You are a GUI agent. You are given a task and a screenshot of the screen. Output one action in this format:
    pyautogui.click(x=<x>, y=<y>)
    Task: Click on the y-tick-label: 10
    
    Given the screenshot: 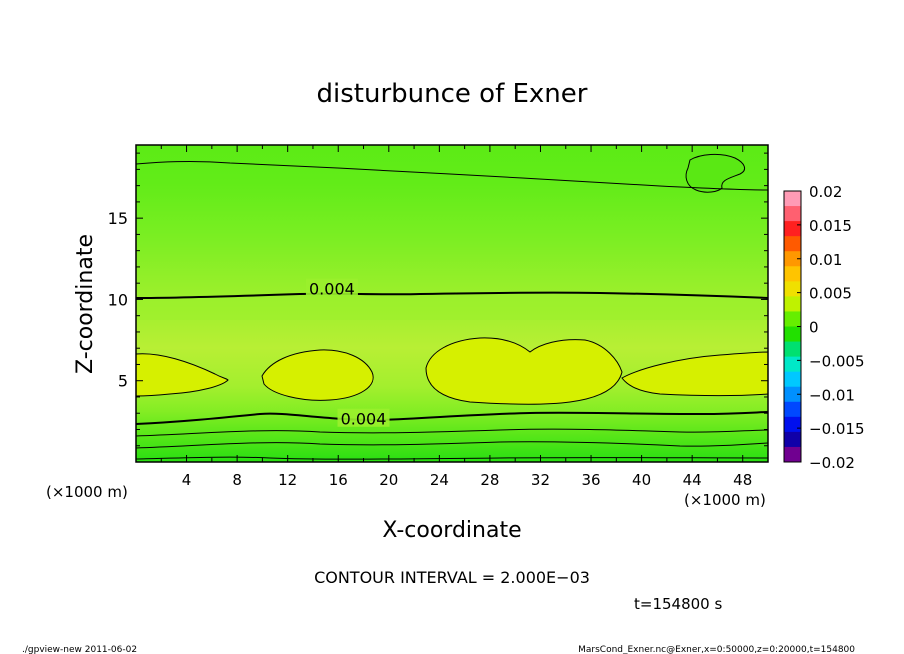 What is the action you would take?
    pyautogui.click(x=118, y=299)
    